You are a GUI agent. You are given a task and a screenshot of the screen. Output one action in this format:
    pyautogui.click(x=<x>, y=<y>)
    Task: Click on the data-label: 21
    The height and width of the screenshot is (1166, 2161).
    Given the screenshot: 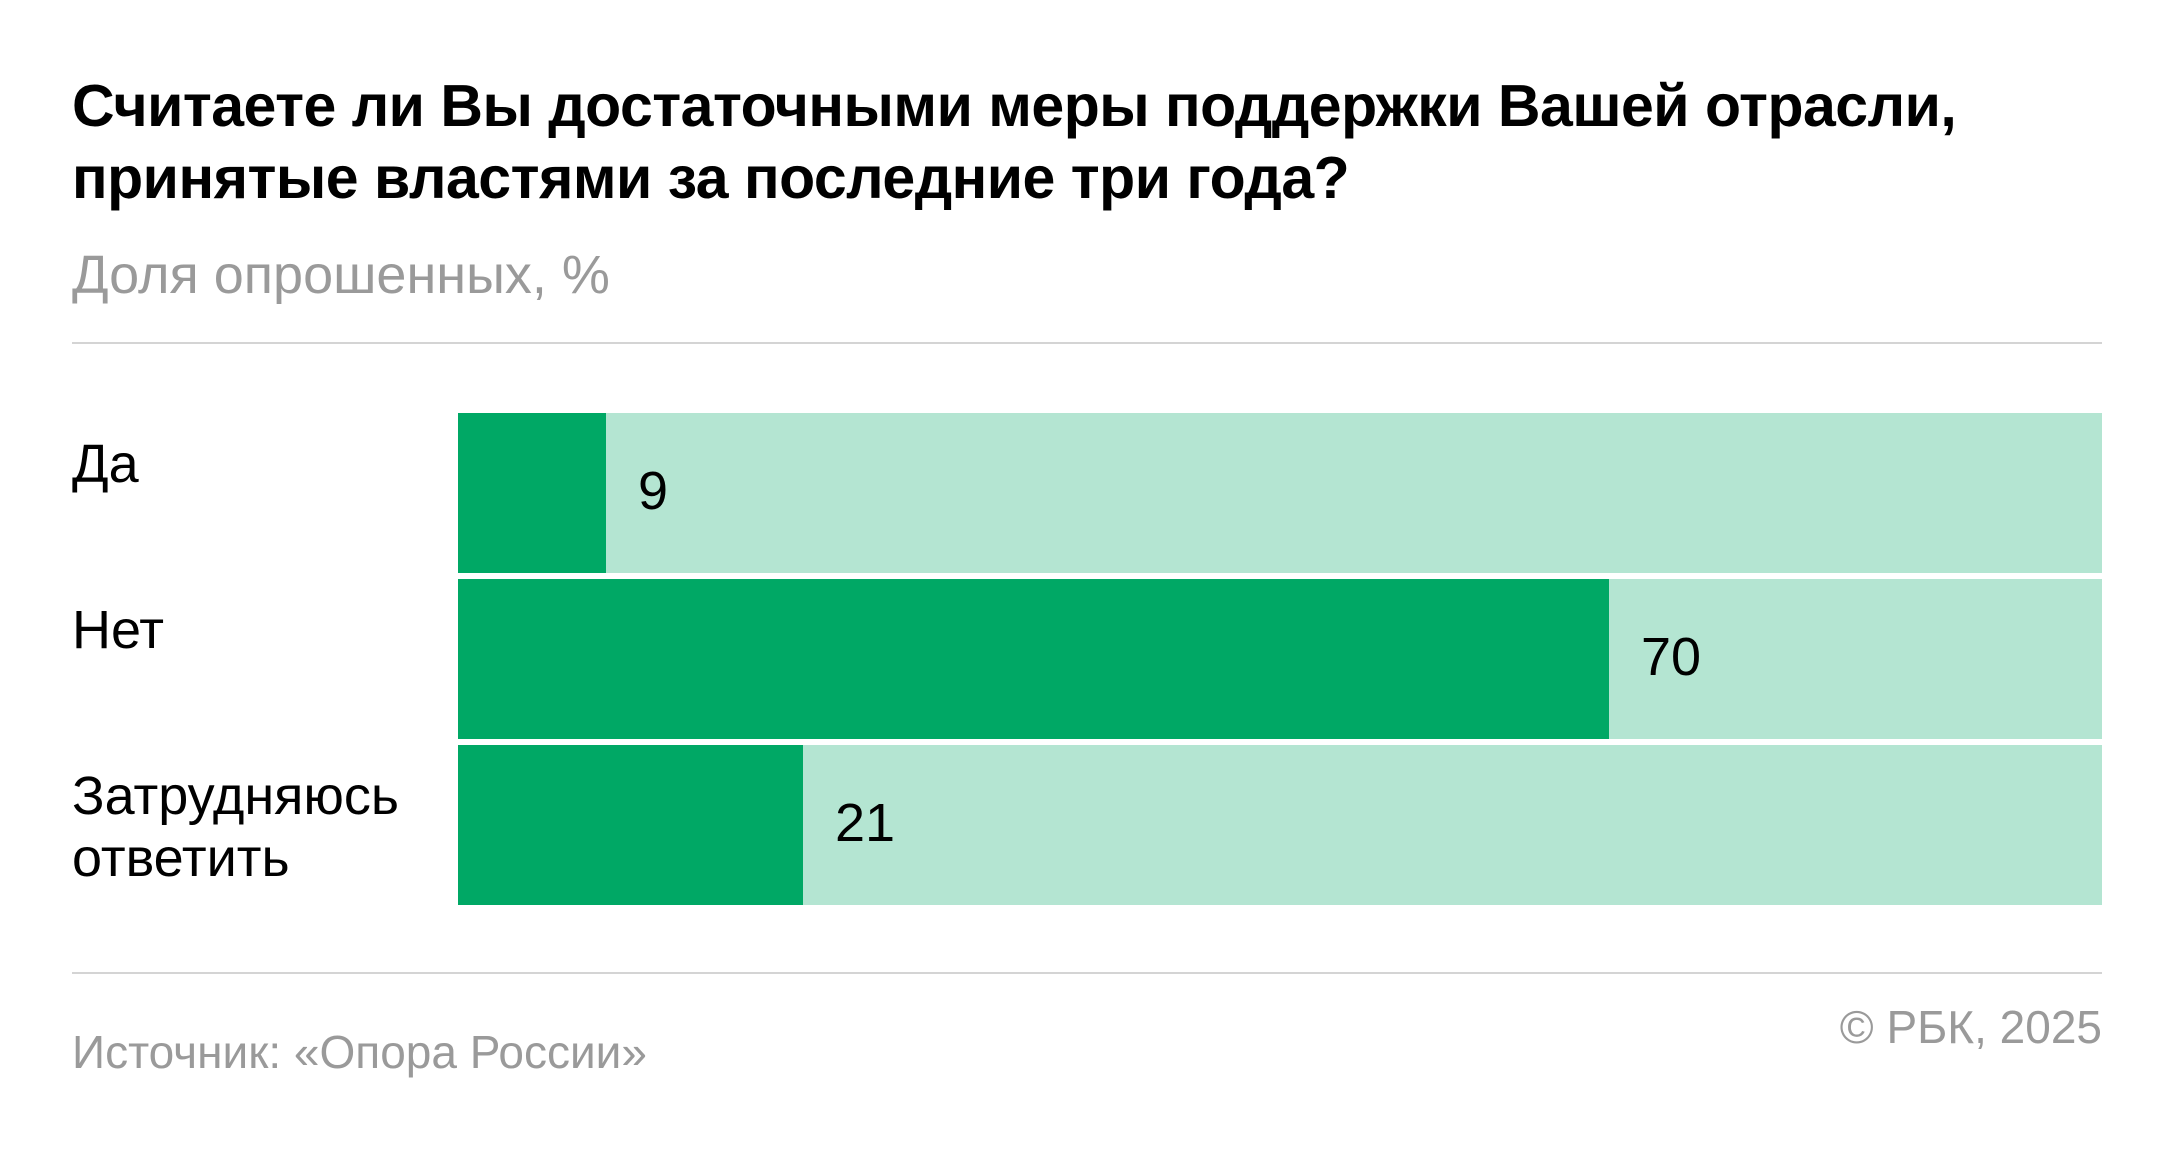 What is the action you would take?
    pyautogui.click(x=865, y=823)
    